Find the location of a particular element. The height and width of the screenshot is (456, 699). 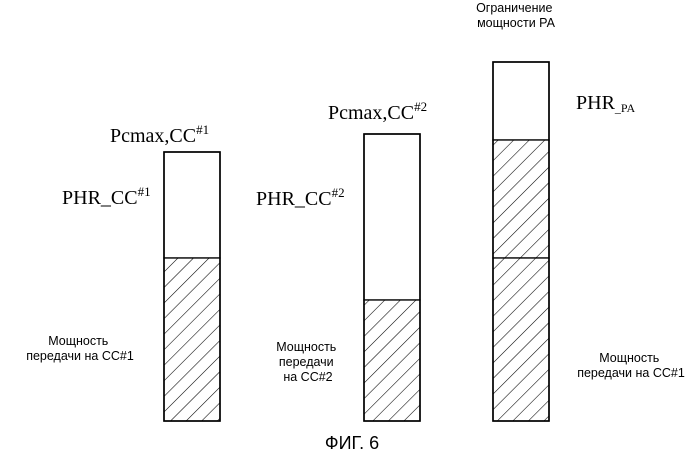

figure-caption: ФИГ. 6 is located at coordinates (352, 443).